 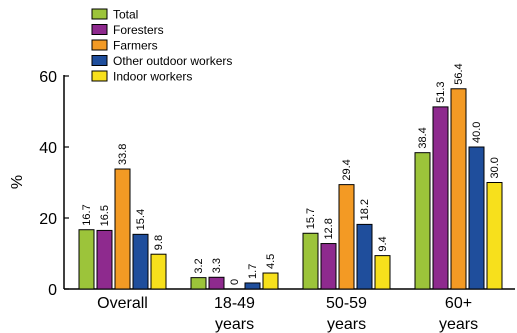 What do you see at coordinates (17, 182) in the screenshot?
I see `y-axis-label: %` at bounding box center [17, 182].